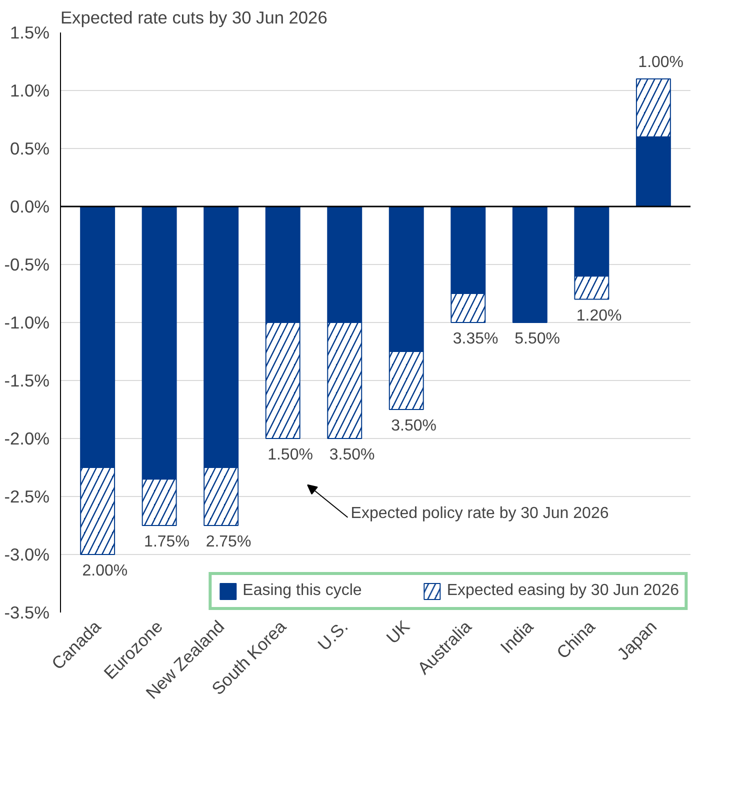 The height and width of the screenshot is (795, 738). I want to click on y-tick-label: -3.0%, so click(27, 554).